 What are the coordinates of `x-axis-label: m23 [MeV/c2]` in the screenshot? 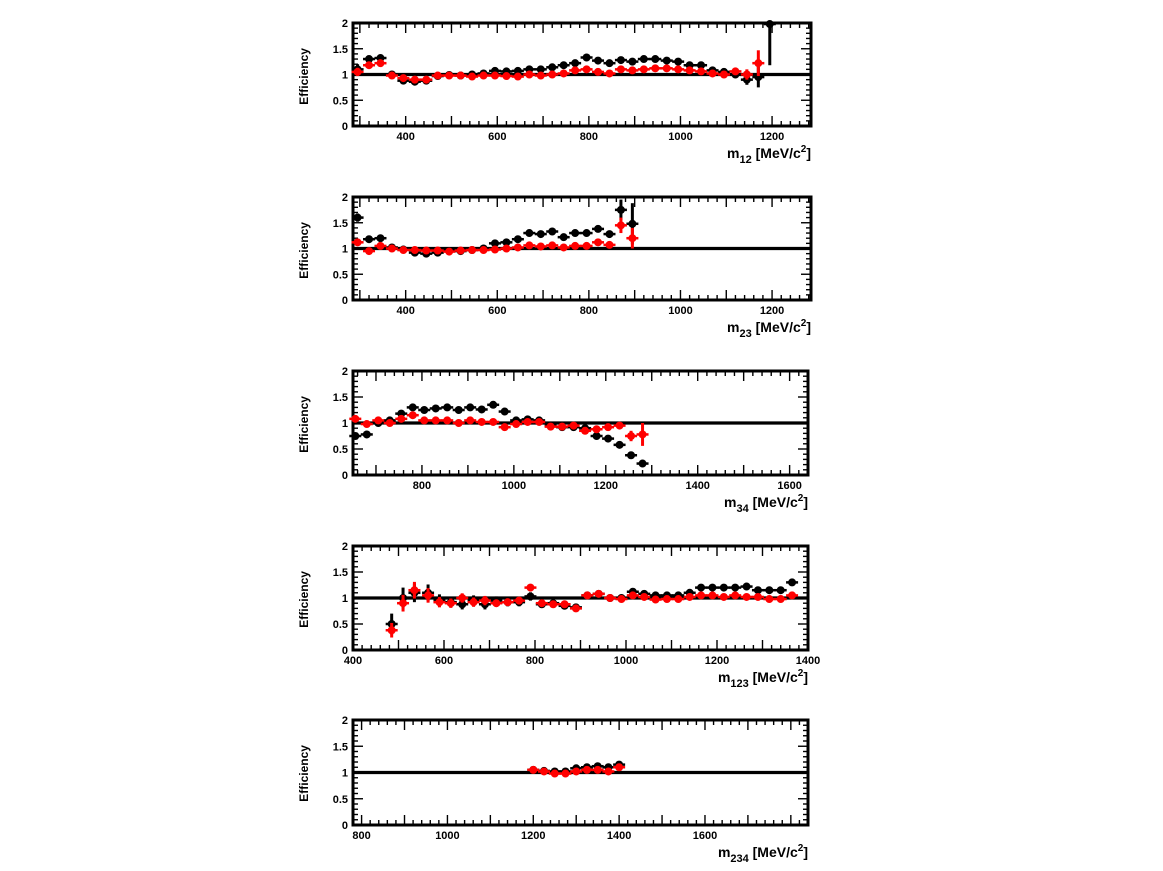 It's located at (769, 329).